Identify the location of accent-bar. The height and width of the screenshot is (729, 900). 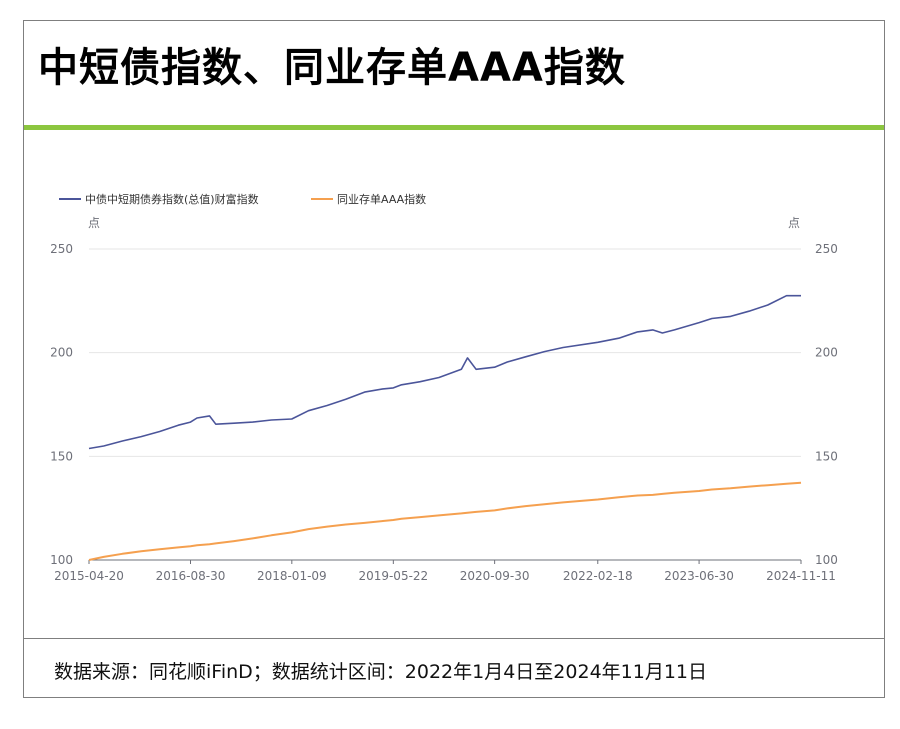
(454, 127).